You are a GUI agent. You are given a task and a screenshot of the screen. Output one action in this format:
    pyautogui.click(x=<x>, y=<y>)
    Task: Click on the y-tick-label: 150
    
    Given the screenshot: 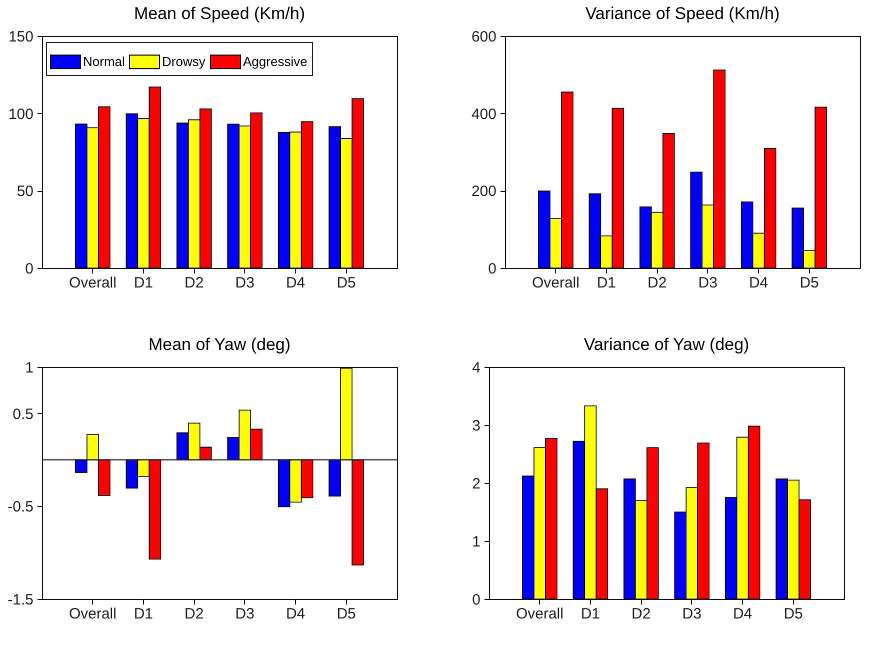 What is the action you would take?
    pyautogui.click(x=21, y=37)
    